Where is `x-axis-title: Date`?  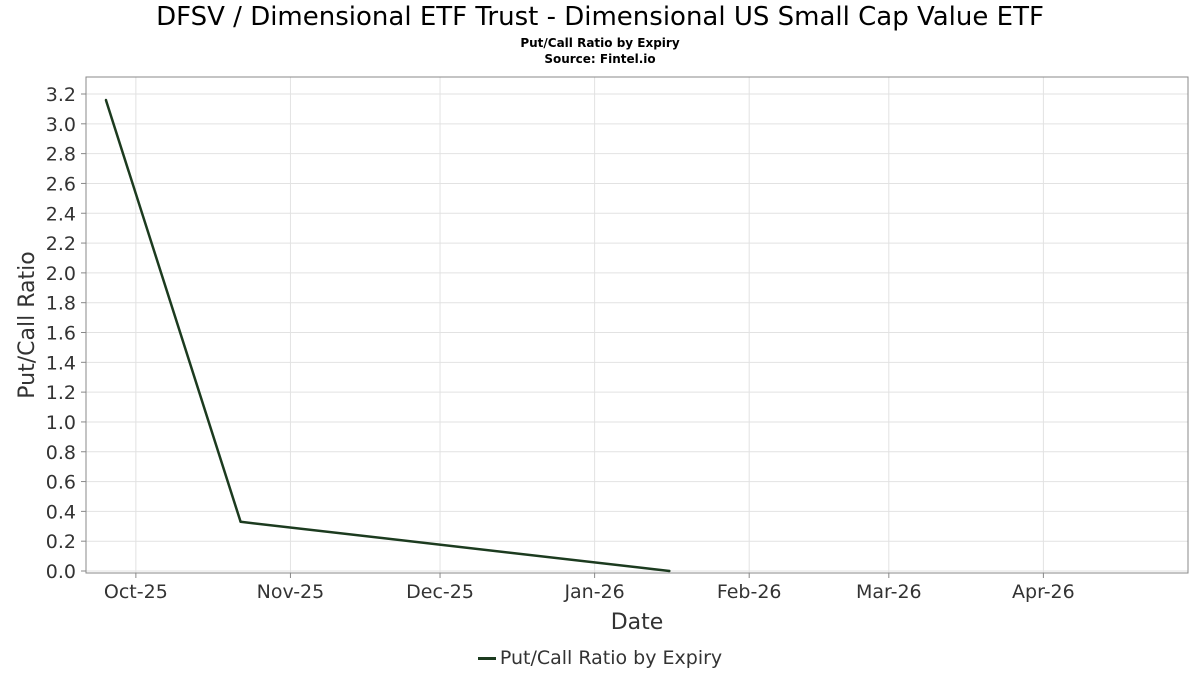
x-axis-title: Date is located at coordinates (637, 622).